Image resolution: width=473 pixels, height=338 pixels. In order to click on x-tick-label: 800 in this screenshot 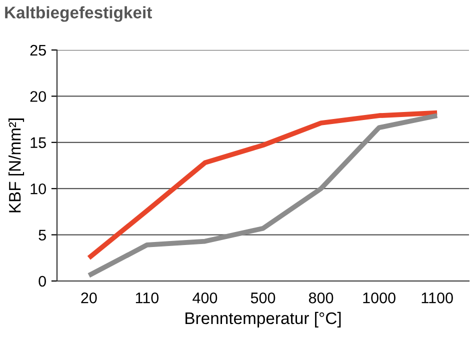, I will do `click(321, 298)`.